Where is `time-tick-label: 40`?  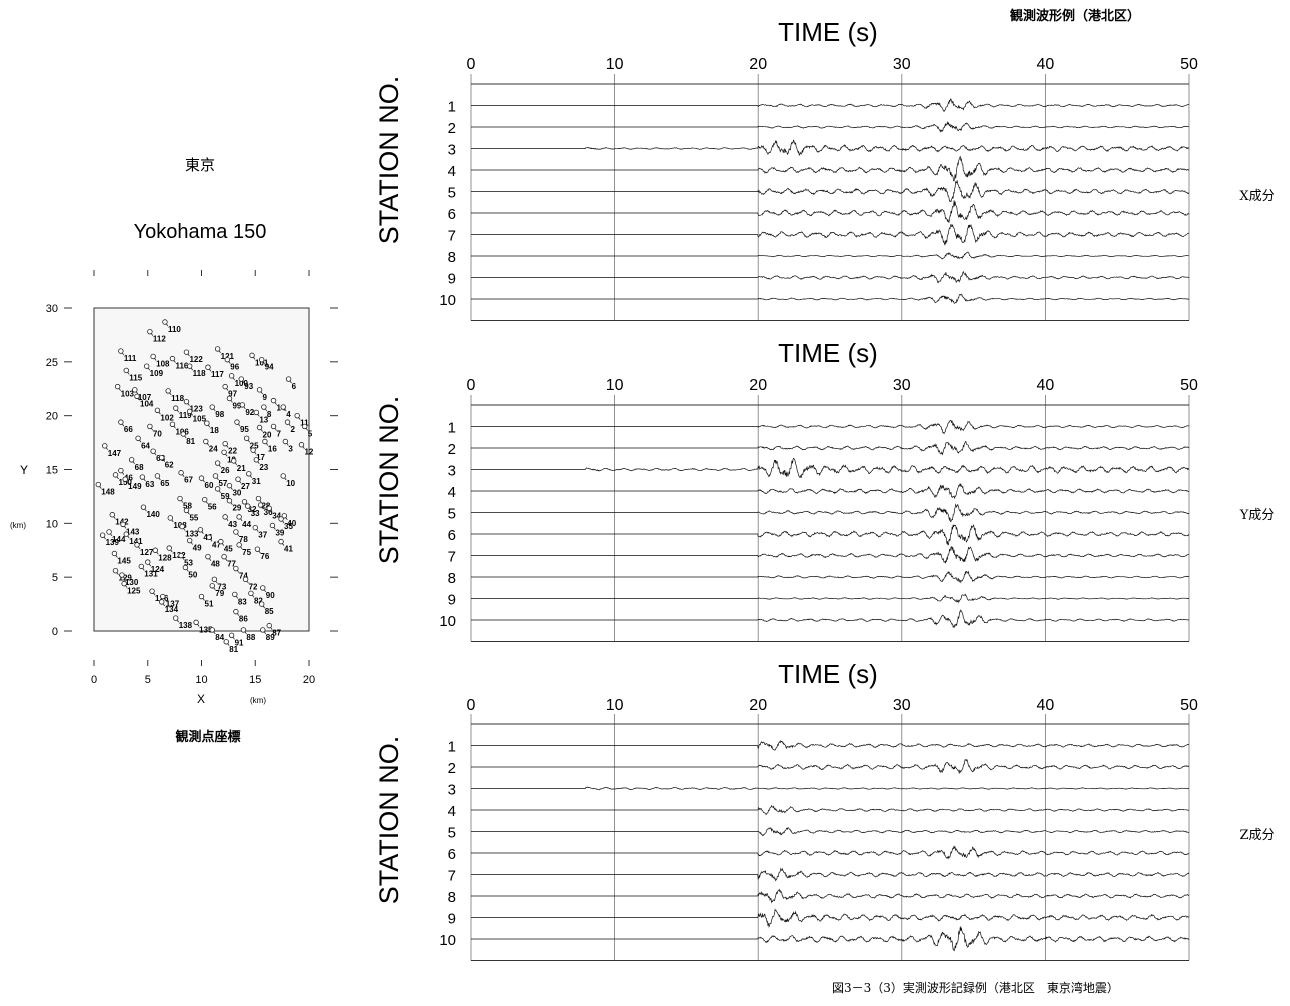
time-tick-label: 40 is located at coordinates (1046, 64).